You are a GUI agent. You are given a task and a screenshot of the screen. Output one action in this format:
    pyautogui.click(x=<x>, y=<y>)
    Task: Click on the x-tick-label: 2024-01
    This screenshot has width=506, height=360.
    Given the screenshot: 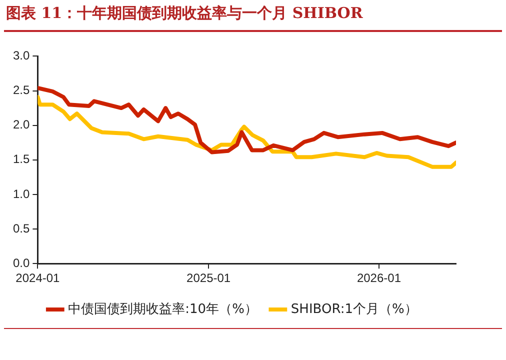 What is the action you would take?
    pyautogui.click(x=38, y=278)
    